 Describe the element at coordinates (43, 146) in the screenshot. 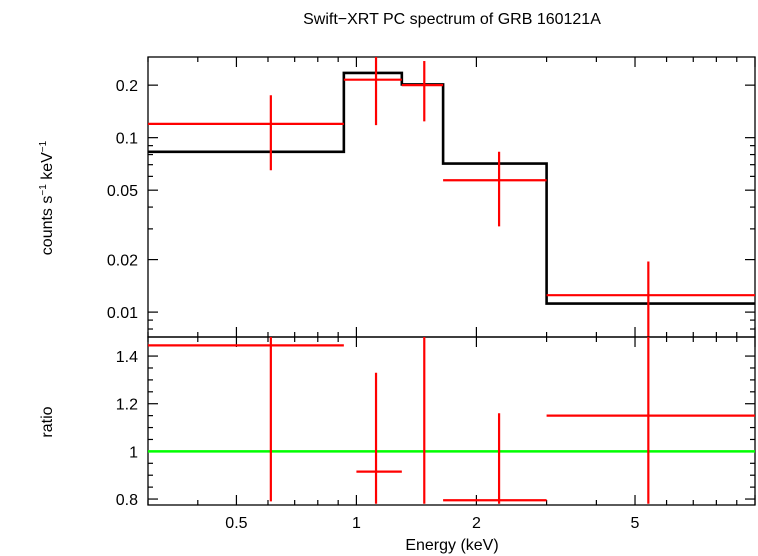

I see `ylabel-exp2: −1` at that location.